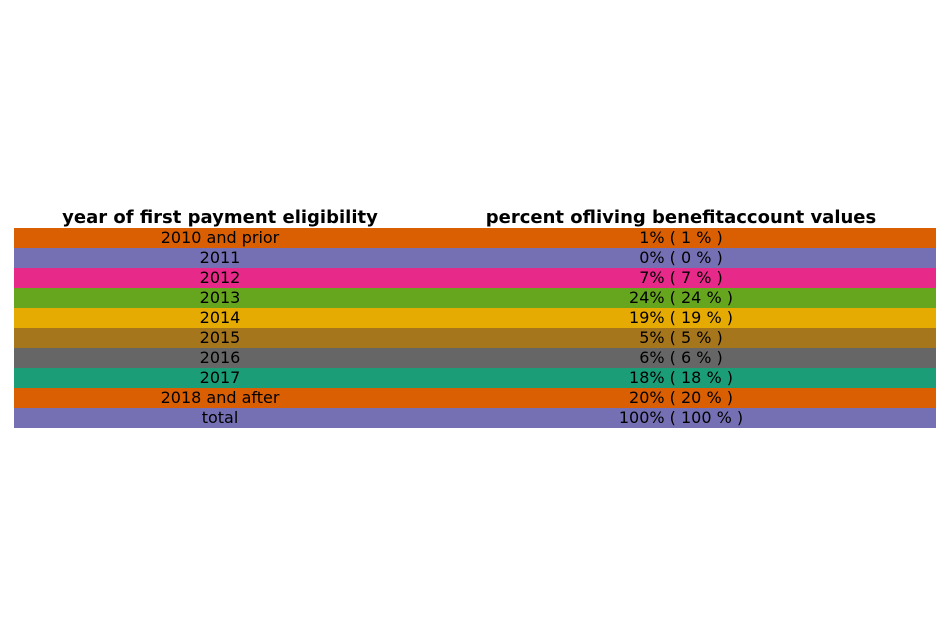 This screenshot has height=636, width=950. I want to click on cell-percent: 6% ( 6 % ), so click(681, 357).